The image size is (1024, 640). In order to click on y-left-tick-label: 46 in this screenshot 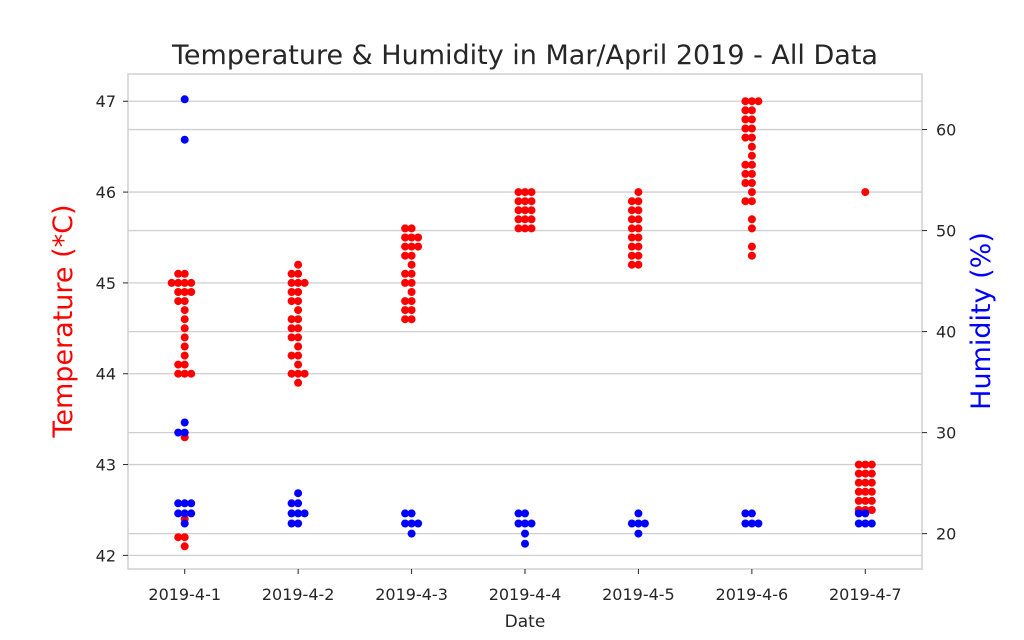, I will do `click(106, 192)`.